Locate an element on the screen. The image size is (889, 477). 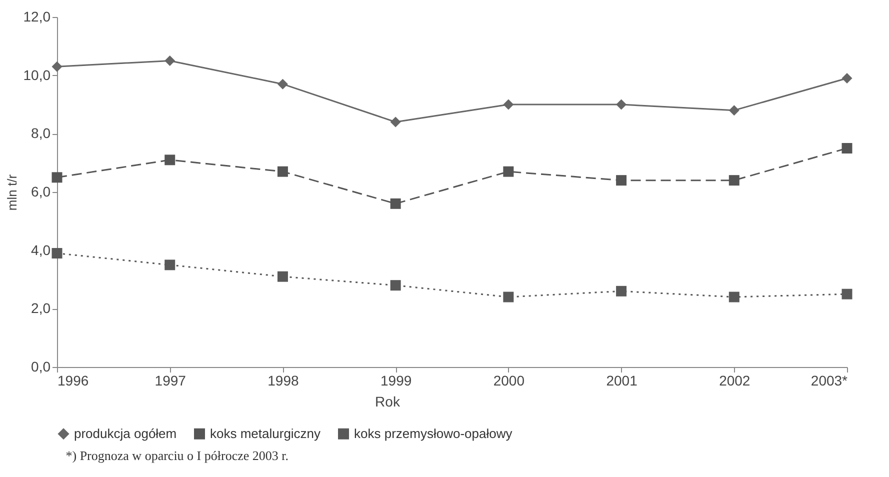
x-tick-label: 2002 is located at coordinates (734, 380).